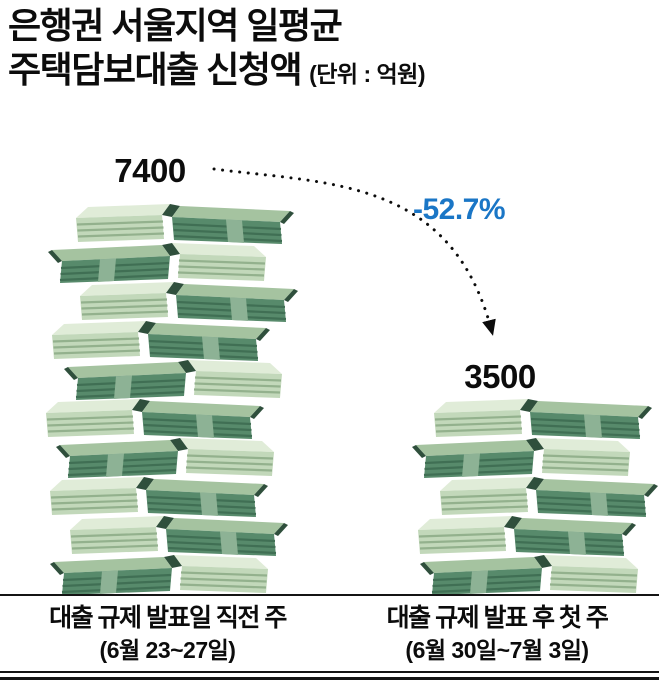  Describe the element at coordinates (150, 170) in the screenshot. I see `value-before: 7400` at that location.